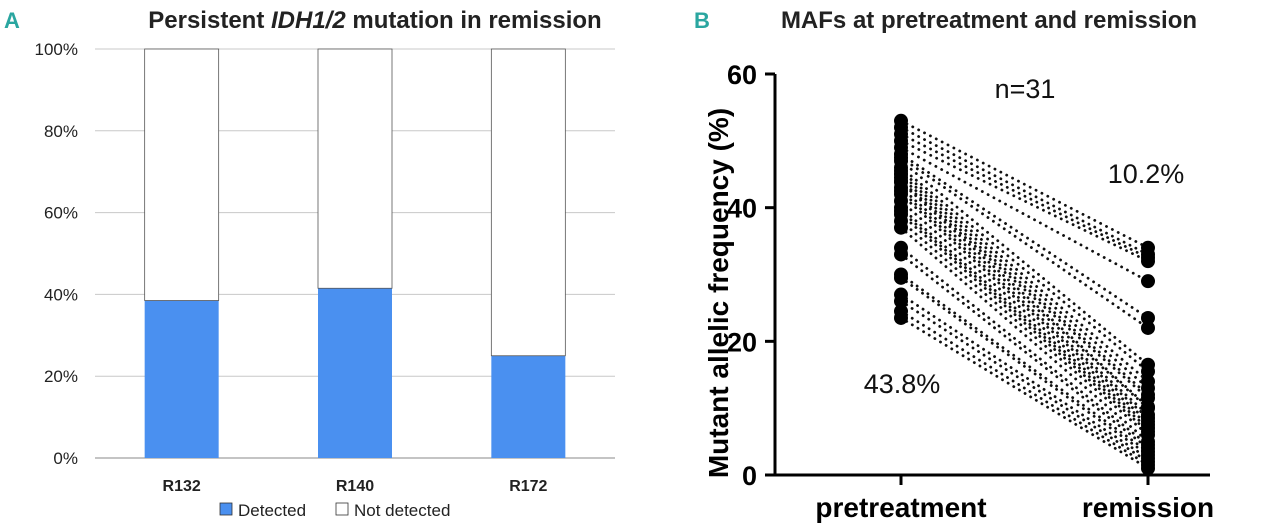 Image resolution: width=1280 pixels, height=528 pixels. Describe the element at coordinates (1148, 507) in the screenshot. I see `x-tick-label: remission` at that location.